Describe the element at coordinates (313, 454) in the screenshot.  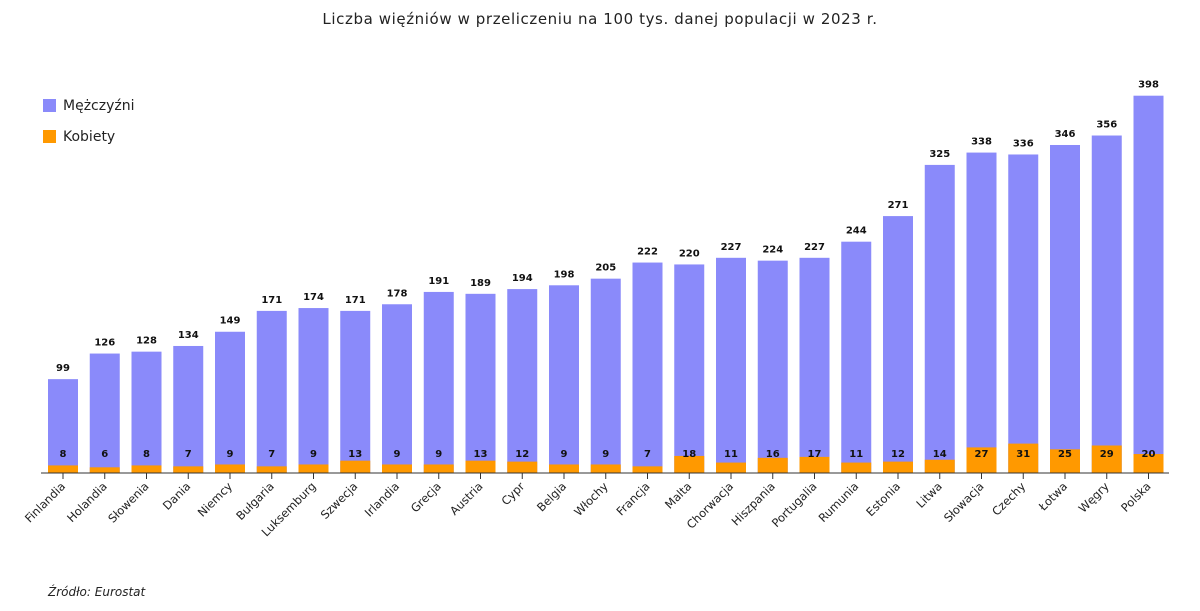
I see `value-label-women-6: 9` at that location.